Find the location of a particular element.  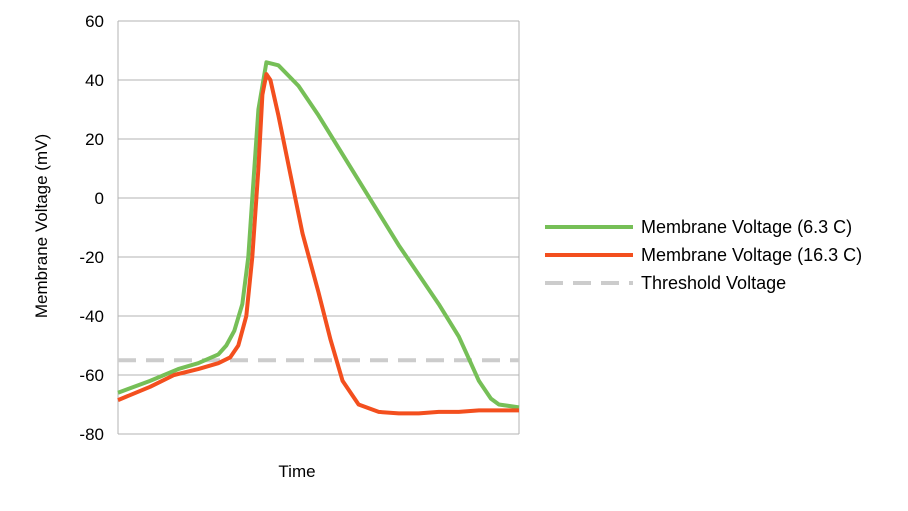

y-tick-label: -20 is located at coordinates (91, 257).